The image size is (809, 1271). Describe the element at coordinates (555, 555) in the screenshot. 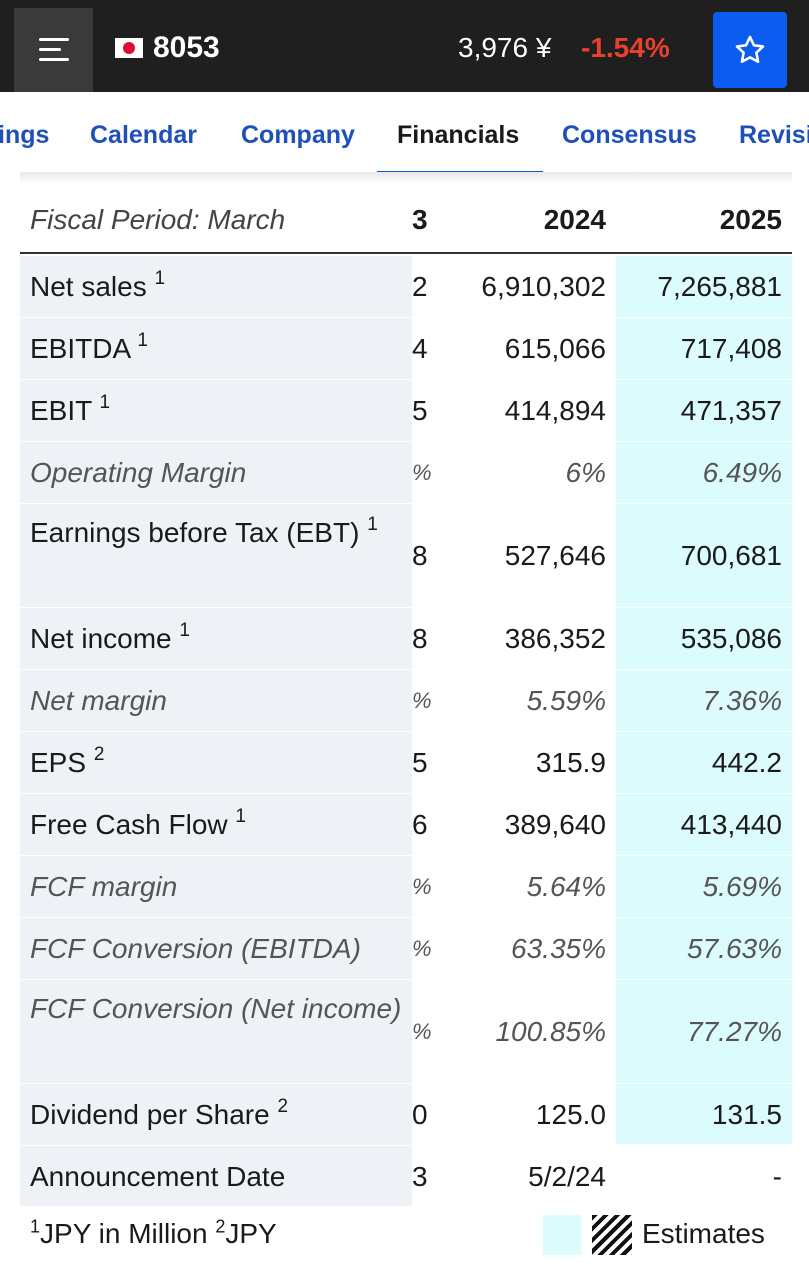

I see `value-2024: 527,646` at that location.